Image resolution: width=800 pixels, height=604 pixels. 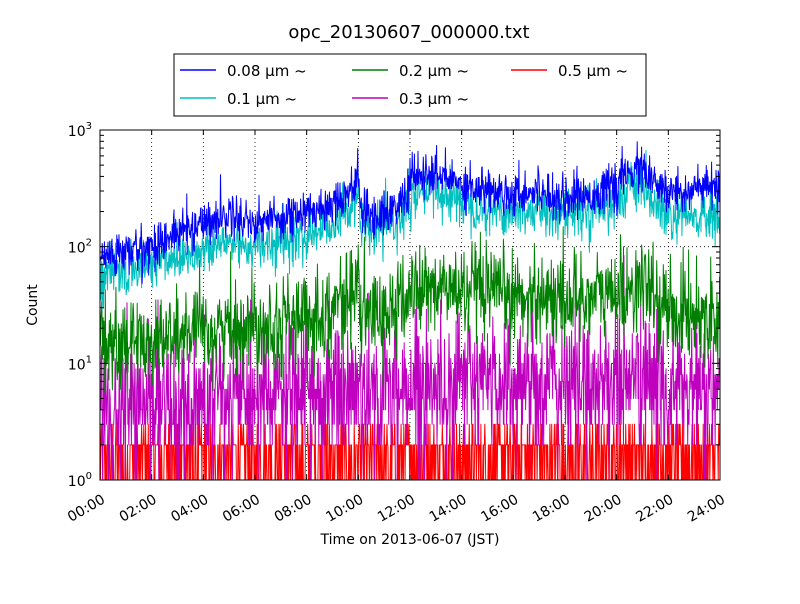 I want to click on legend-entry: 0.5 μm ~, so click(x=569, y=71).